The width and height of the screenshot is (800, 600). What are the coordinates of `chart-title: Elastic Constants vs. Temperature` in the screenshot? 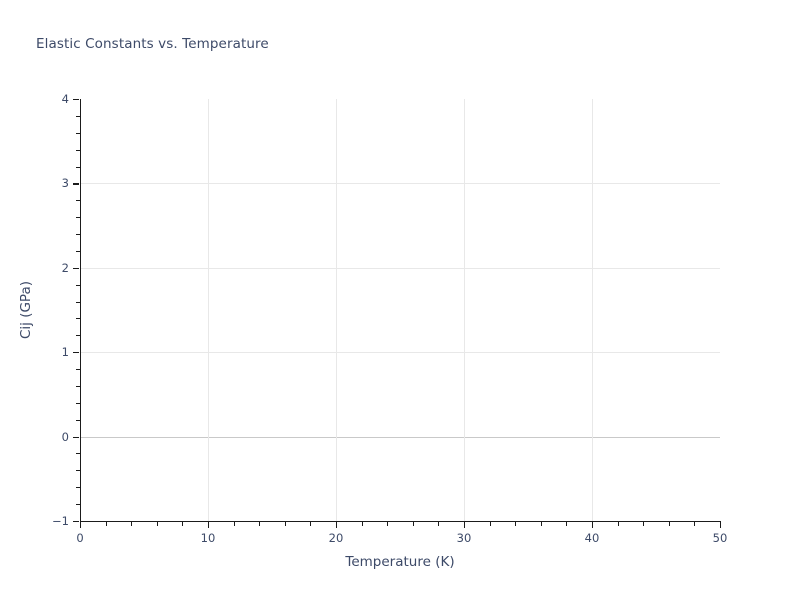 It's located at (152, 44).